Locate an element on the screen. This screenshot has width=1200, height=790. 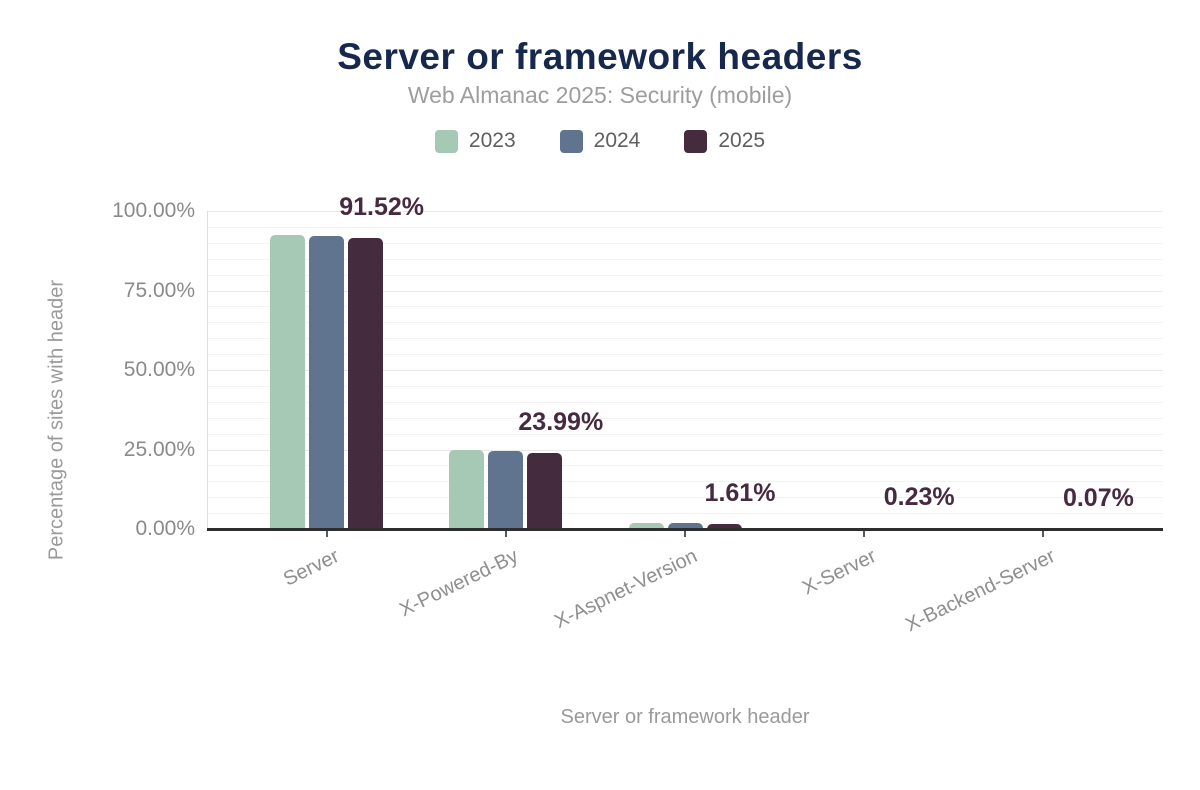
legend-label-2025: 2025 is located at coordinates (742, 140).